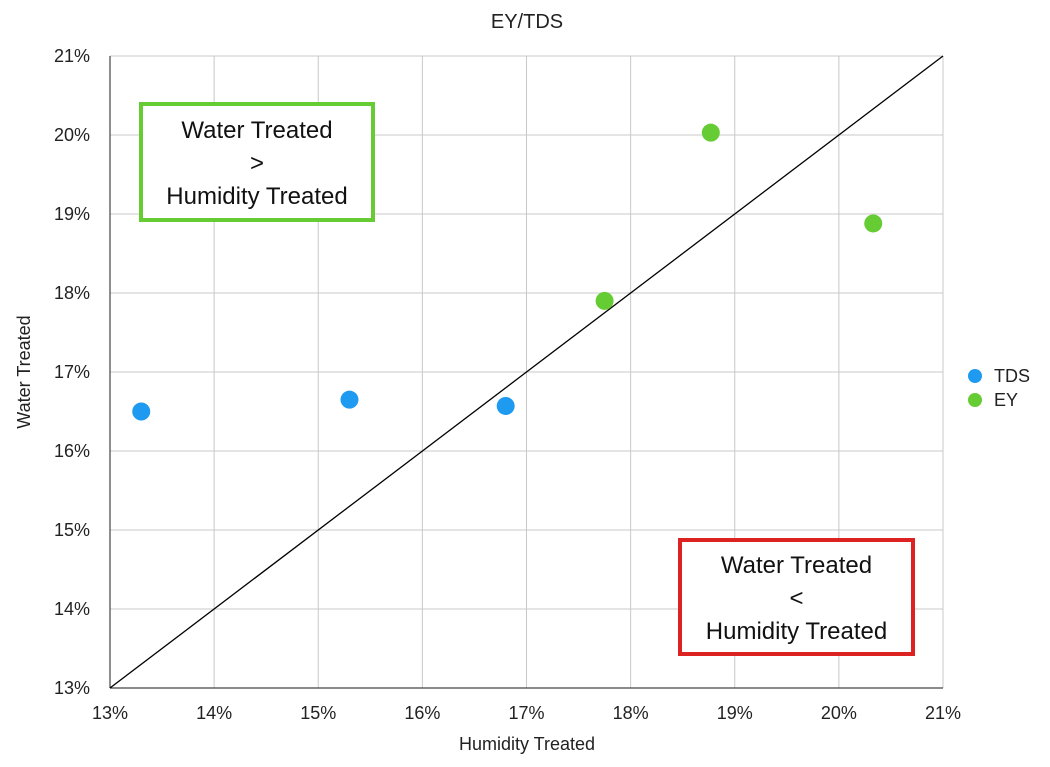 The height and width of the screenshot is (767, 1050). Describe the element at coordinates (72, 530) in the screenshot. I see `y-tick-label: 15%` at that location.